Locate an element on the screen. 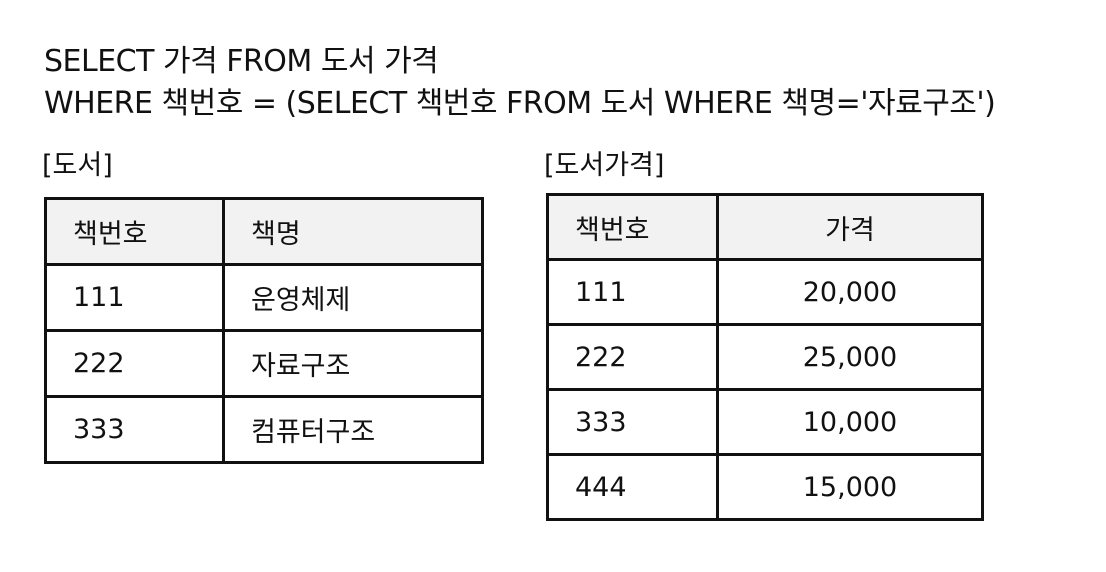  table-row: 222 자료구조 is located at coordinates (264, 363).